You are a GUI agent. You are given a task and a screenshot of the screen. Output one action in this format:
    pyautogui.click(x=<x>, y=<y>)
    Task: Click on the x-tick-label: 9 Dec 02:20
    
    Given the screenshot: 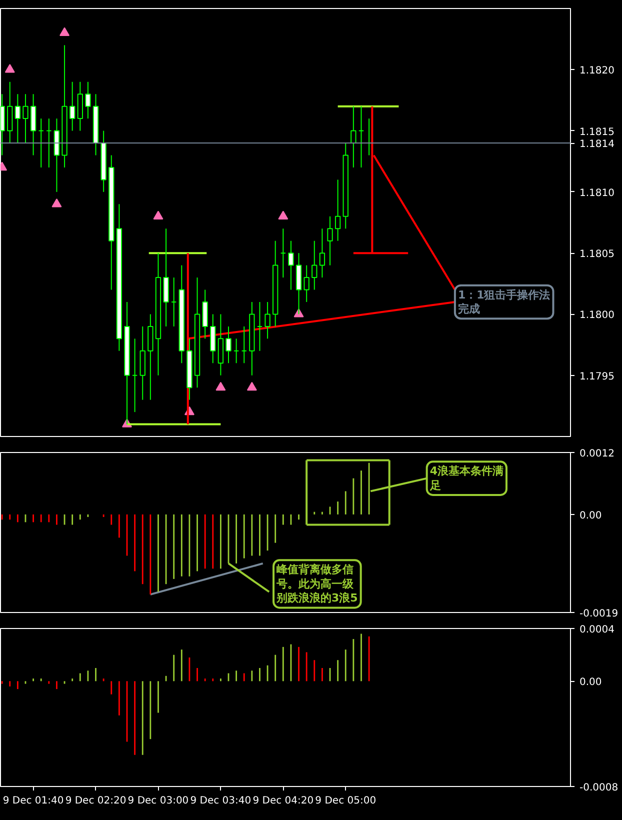 What is the action you would take?
    pyautogui.click(x=95, y=801)
    